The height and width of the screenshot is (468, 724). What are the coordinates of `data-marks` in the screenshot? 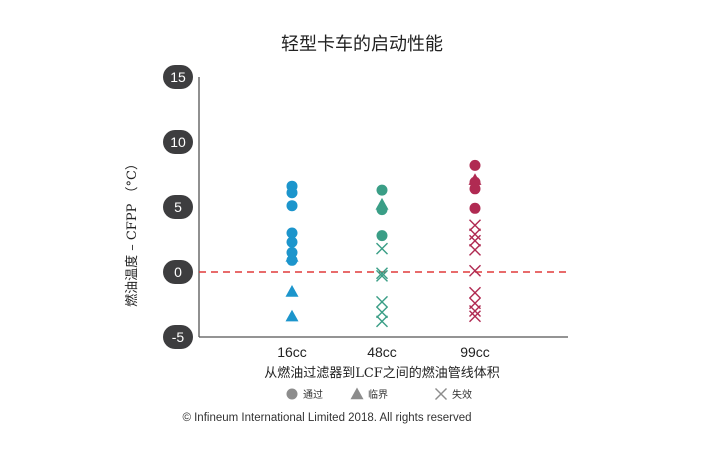 It's located at (383, 243).